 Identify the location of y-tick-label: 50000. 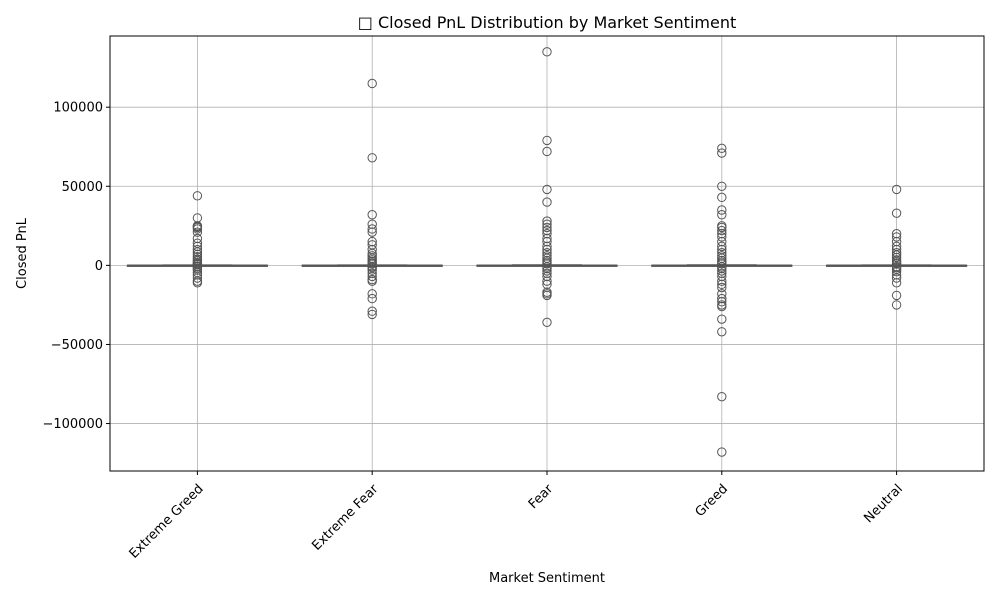
(82, 187).